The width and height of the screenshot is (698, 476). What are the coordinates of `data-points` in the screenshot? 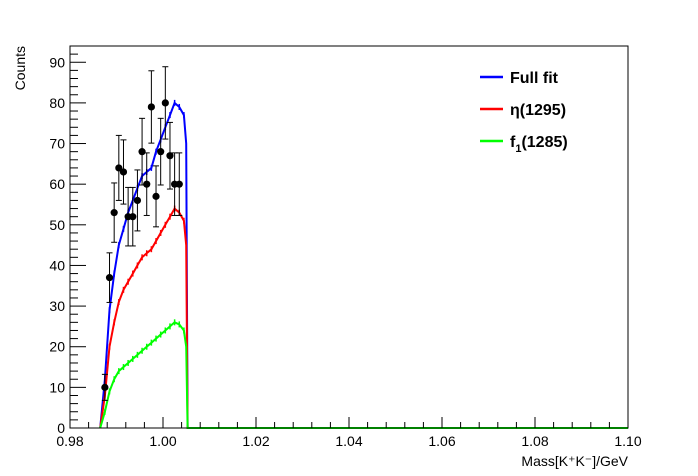 It's located at (142, 233).